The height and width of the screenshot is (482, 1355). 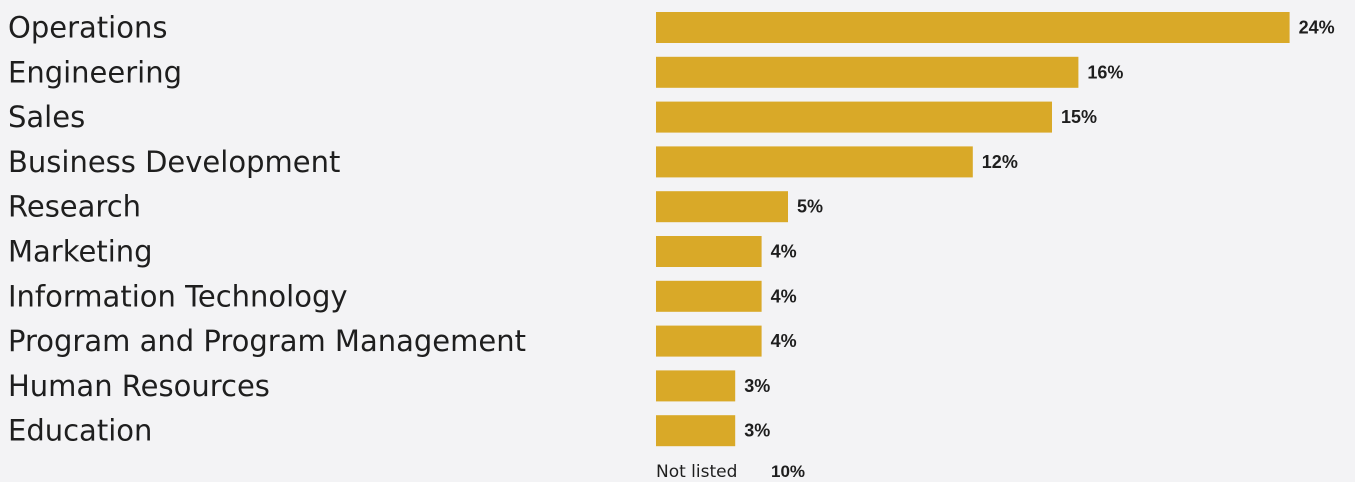 I want to click on category-label: Education, so click(x=80, y=431).